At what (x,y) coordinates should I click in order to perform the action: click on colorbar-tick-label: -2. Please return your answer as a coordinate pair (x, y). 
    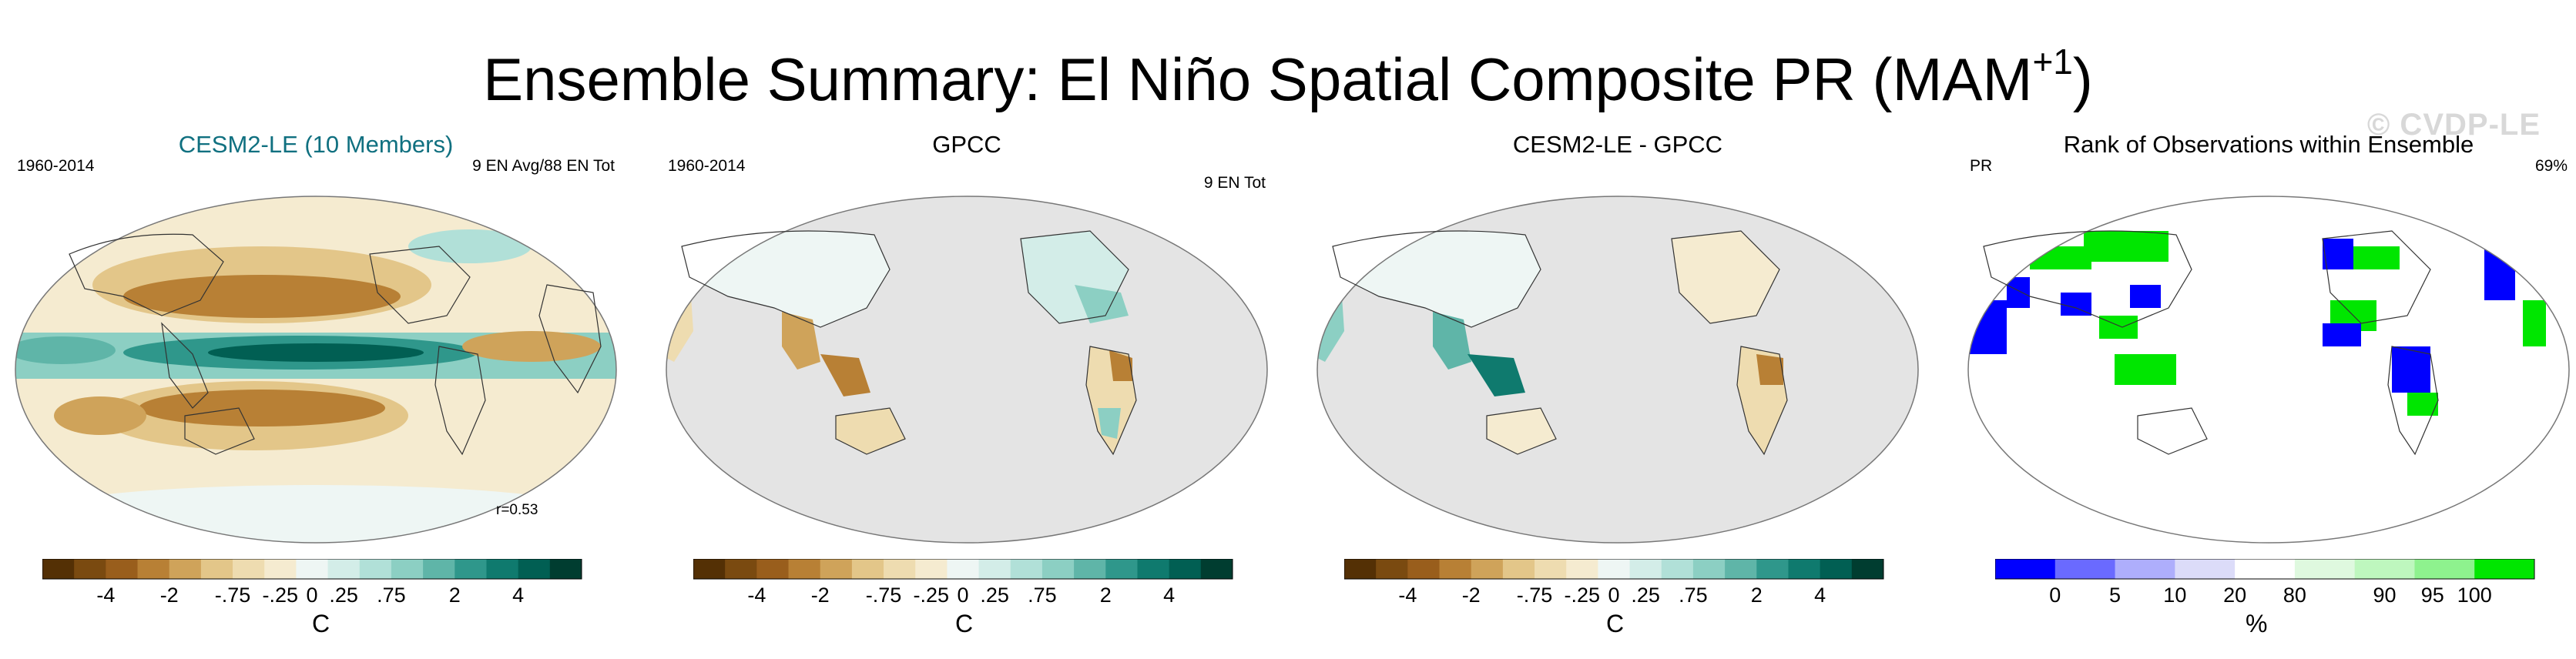
    Looking at the image, I should click on (169, 594).